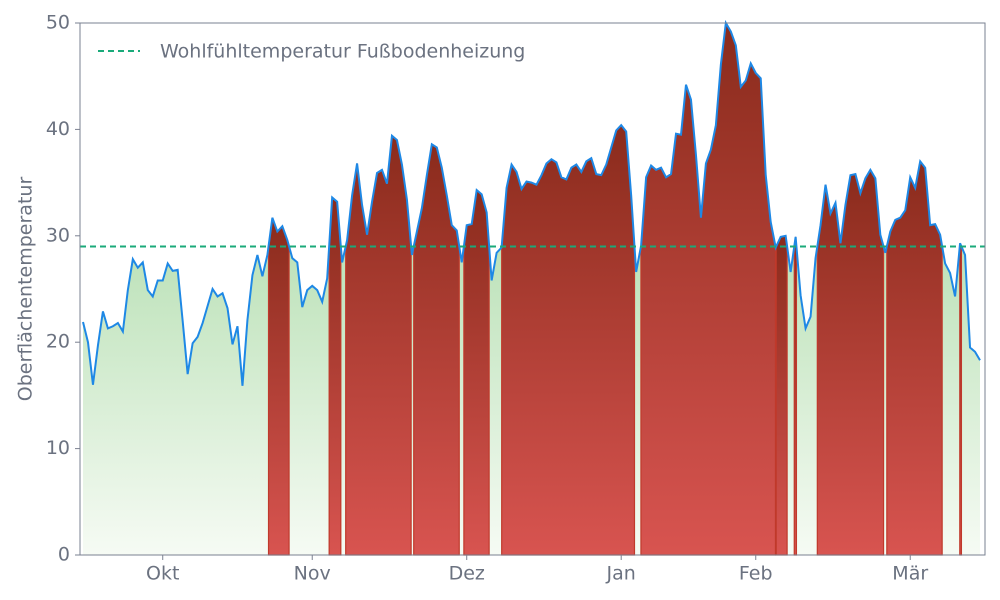 Image resolution: width=1000 pixels, height=600 pixels. Describe the element at coordinates (58, 23) in the screenshot. I see `y-tick-label: 50` at that location.